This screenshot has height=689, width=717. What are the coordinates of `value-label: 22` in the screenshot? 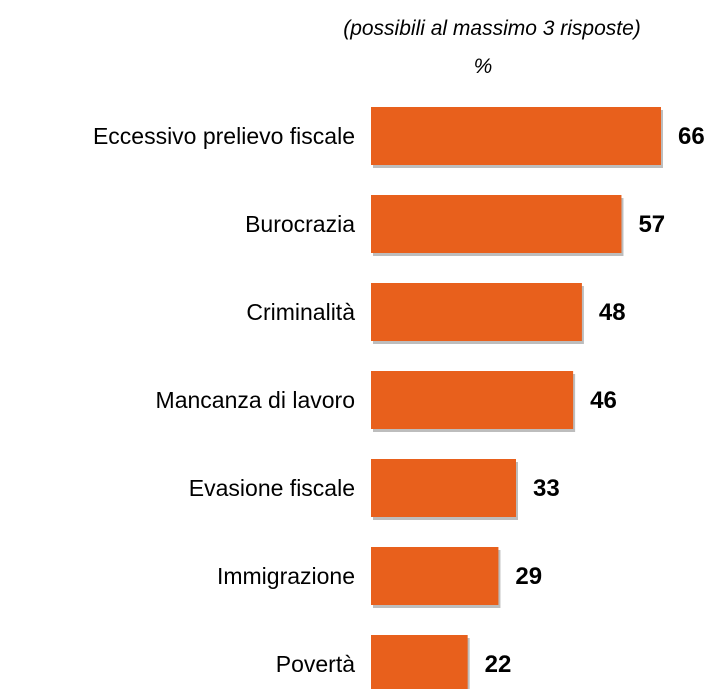 It's located at (498, 664).